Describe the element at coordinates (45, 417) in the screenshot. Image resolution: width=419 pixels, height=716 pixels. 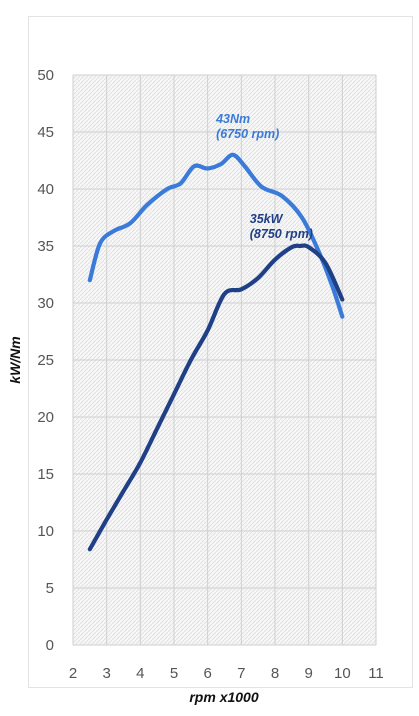
I see `y-tick-label: 20` at that location.